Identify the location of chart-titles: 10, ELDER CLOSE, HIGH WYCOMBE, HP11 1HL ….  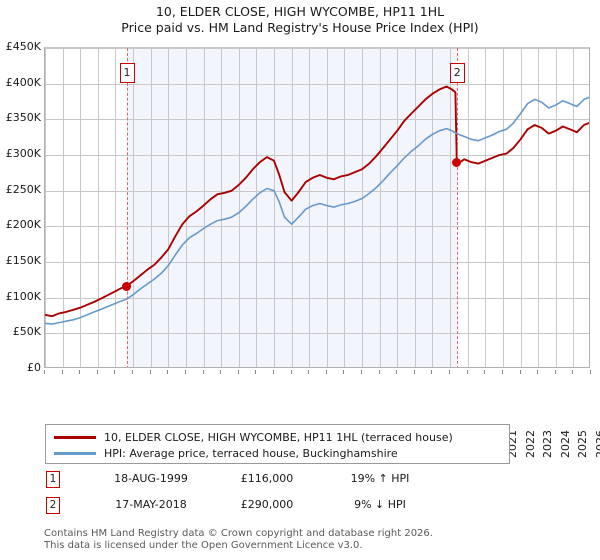
(300, 20).